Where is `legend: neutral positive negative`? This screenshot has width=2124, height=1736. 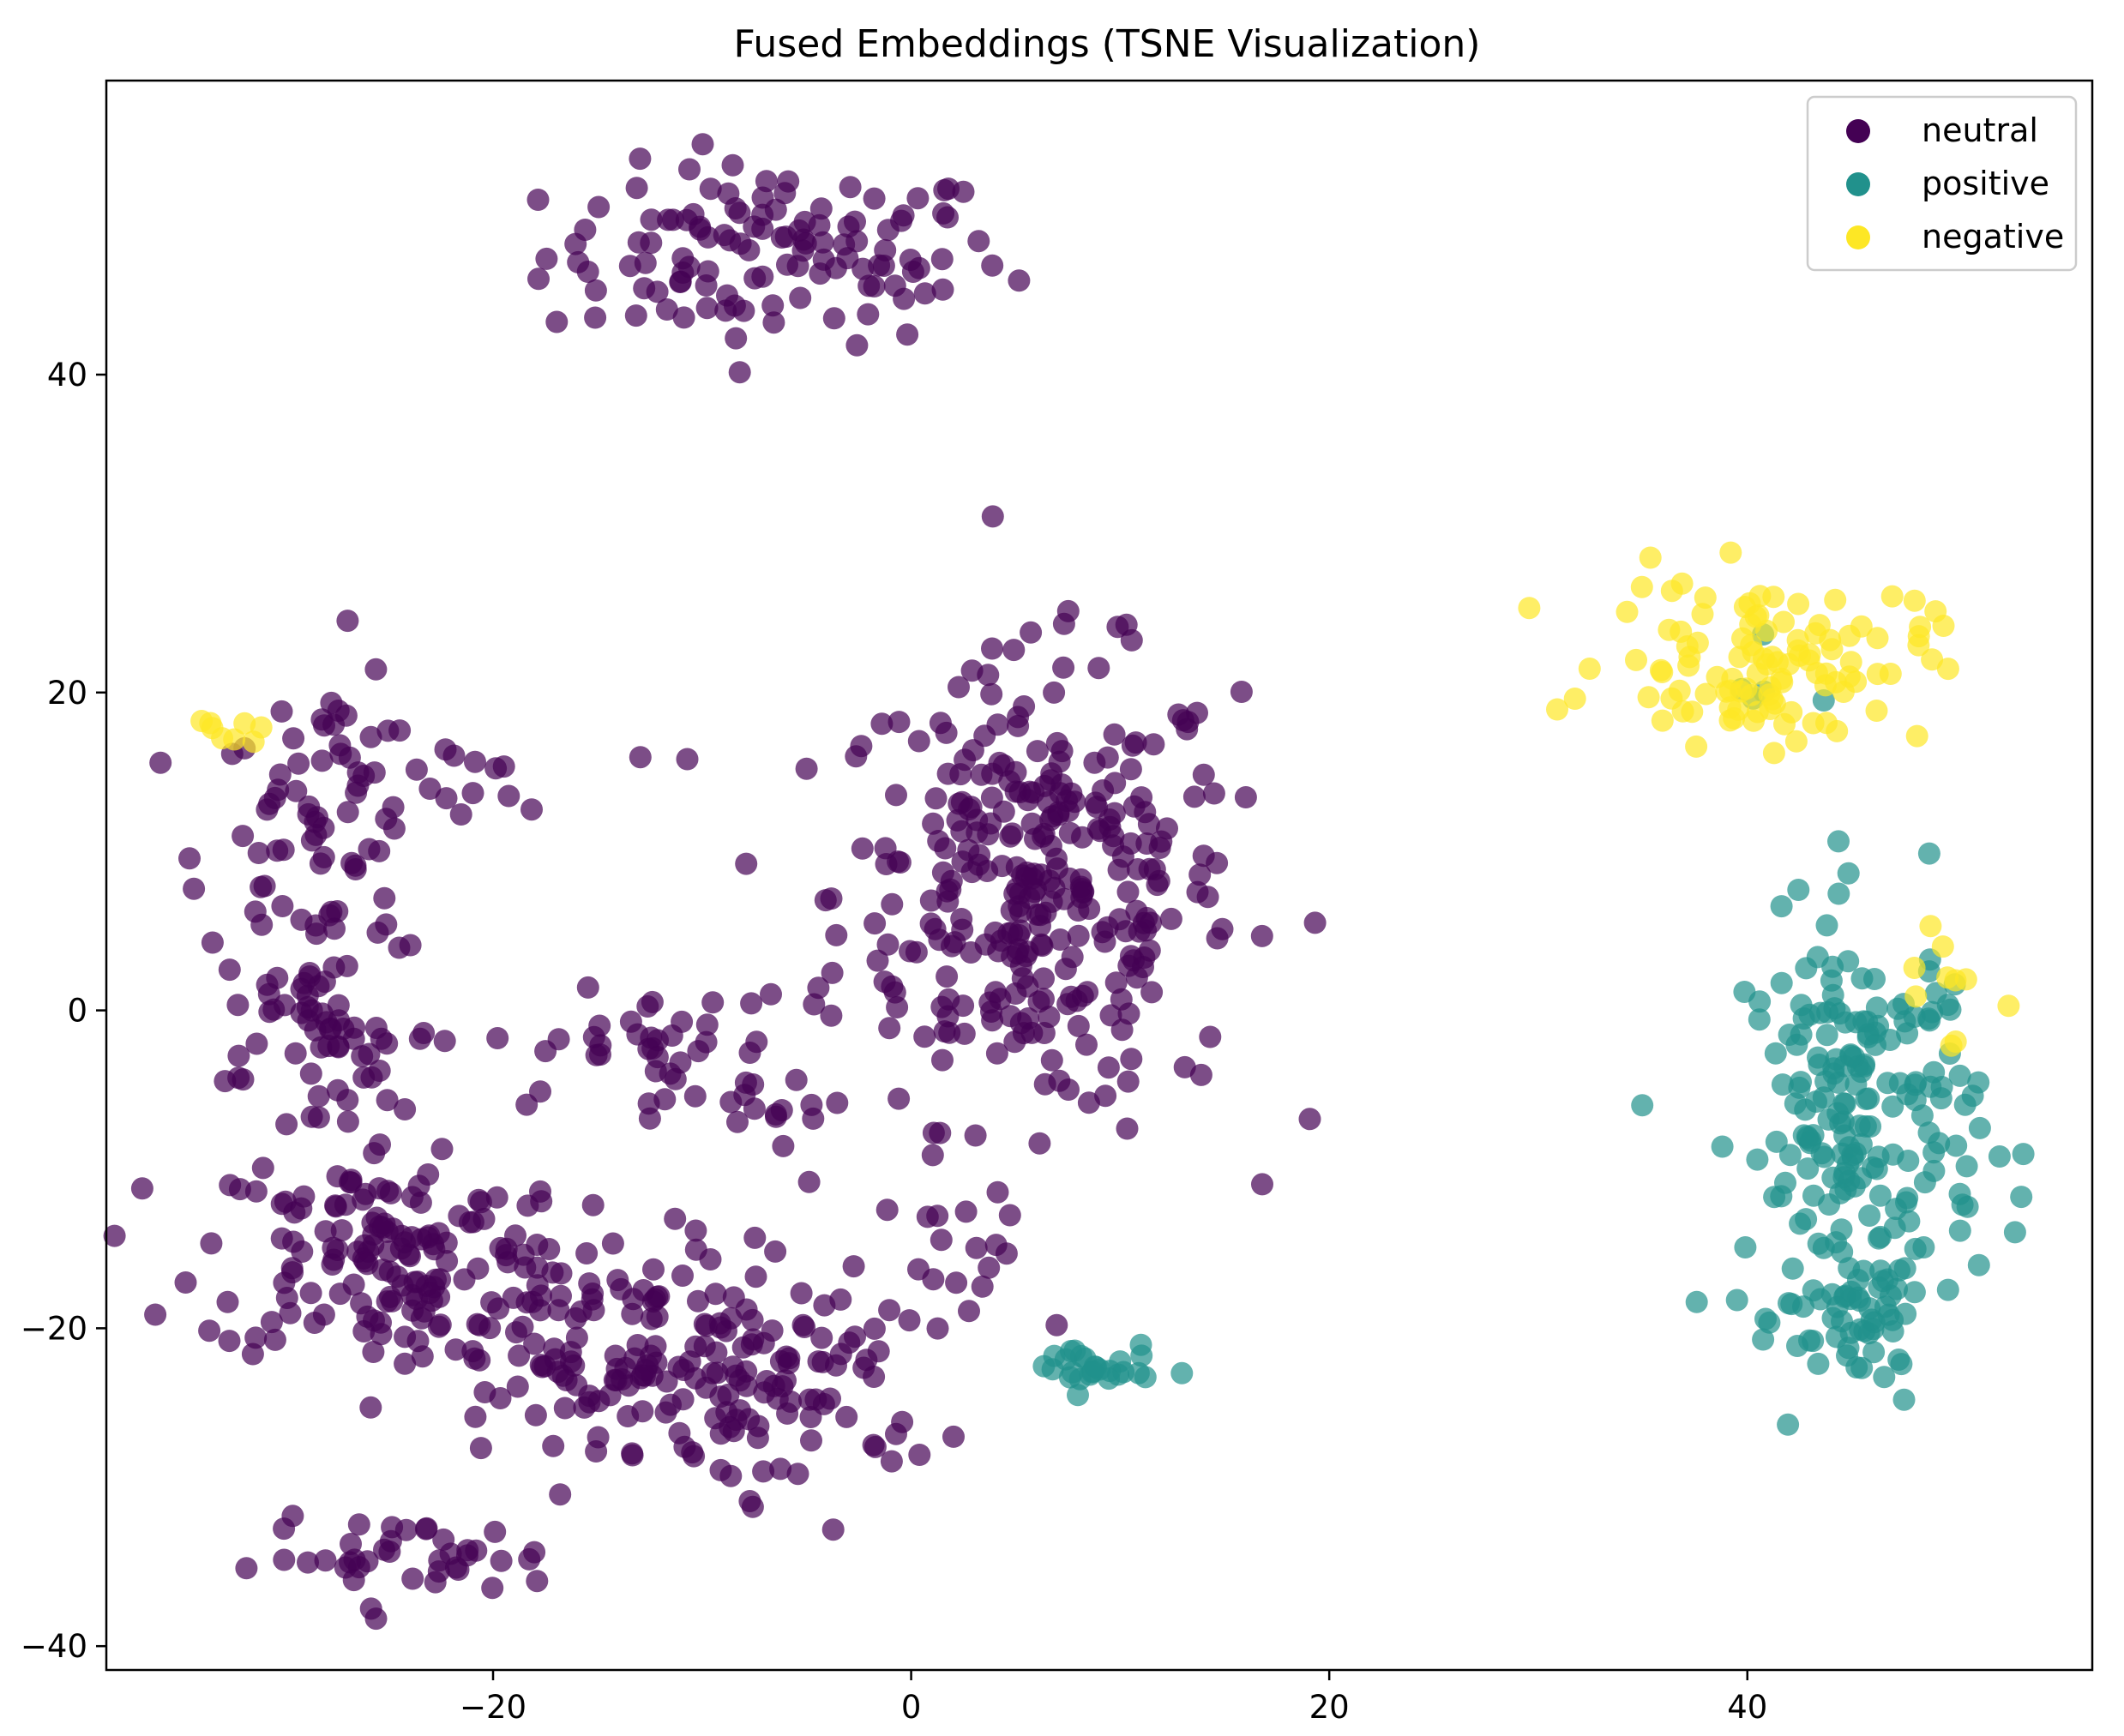
legend: neutral positive negative is located at coordinates (1942, 183).